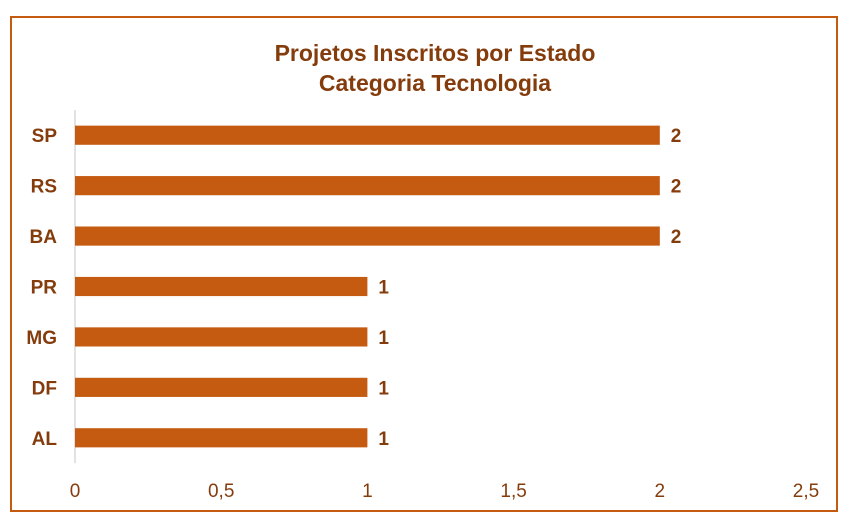 The width and height of the screenshot is (857, 530). What do you see at coordinates (676, 136) in the screenshot?
I see `data-label-sp: 2` at bounding box center [676, 136].